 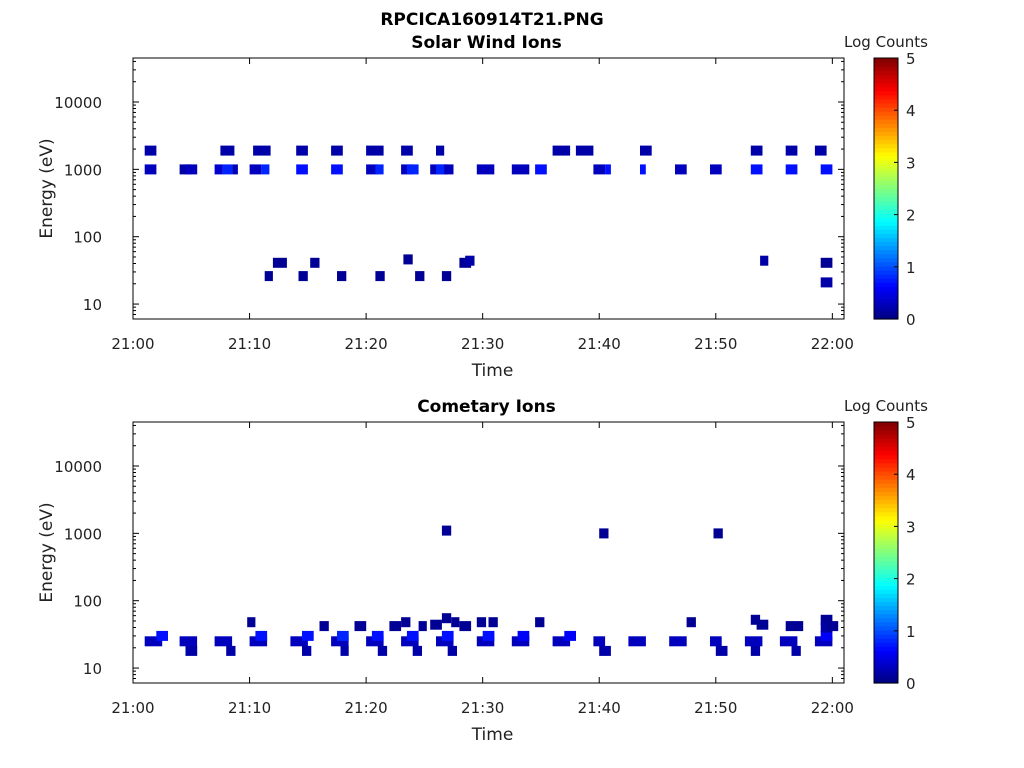 What do you see at coordinates (599, 708) in the screenshot?
I see `x-tick-label: 21:40` at bounding box center [599, 708].